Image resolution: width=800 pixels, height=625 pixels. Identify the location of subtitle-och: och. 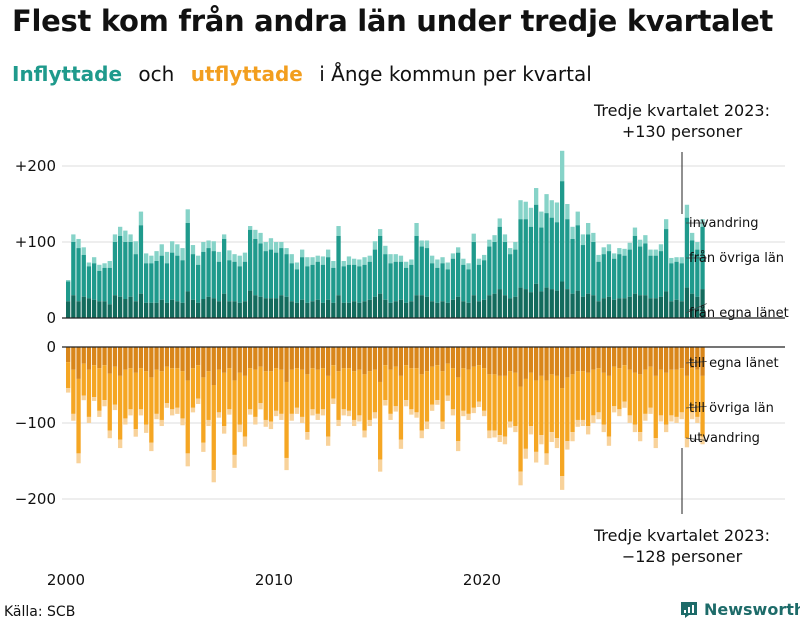
(156, 74).